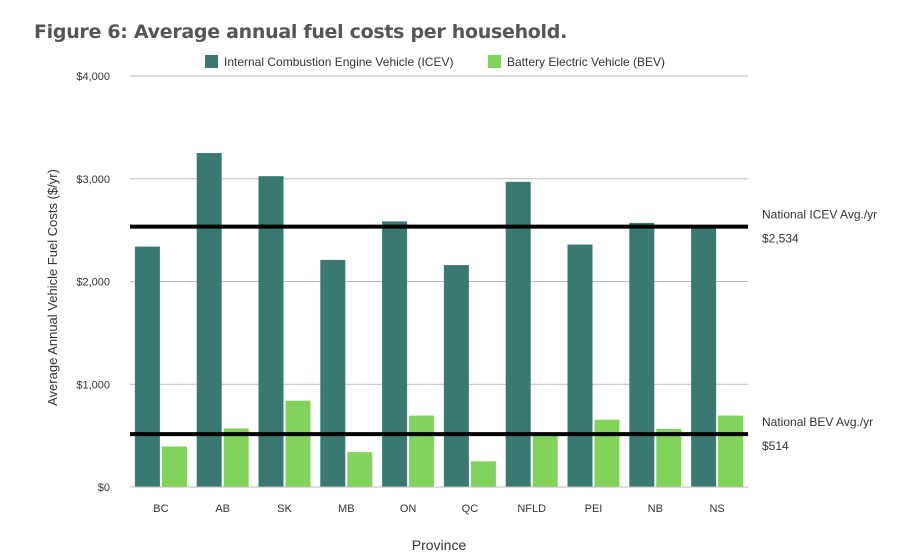 This screenshot has height=559, width=898. Describe the element at coordinates (669, 457) in the screenshot. I see `bev-bar-nb` at that location.